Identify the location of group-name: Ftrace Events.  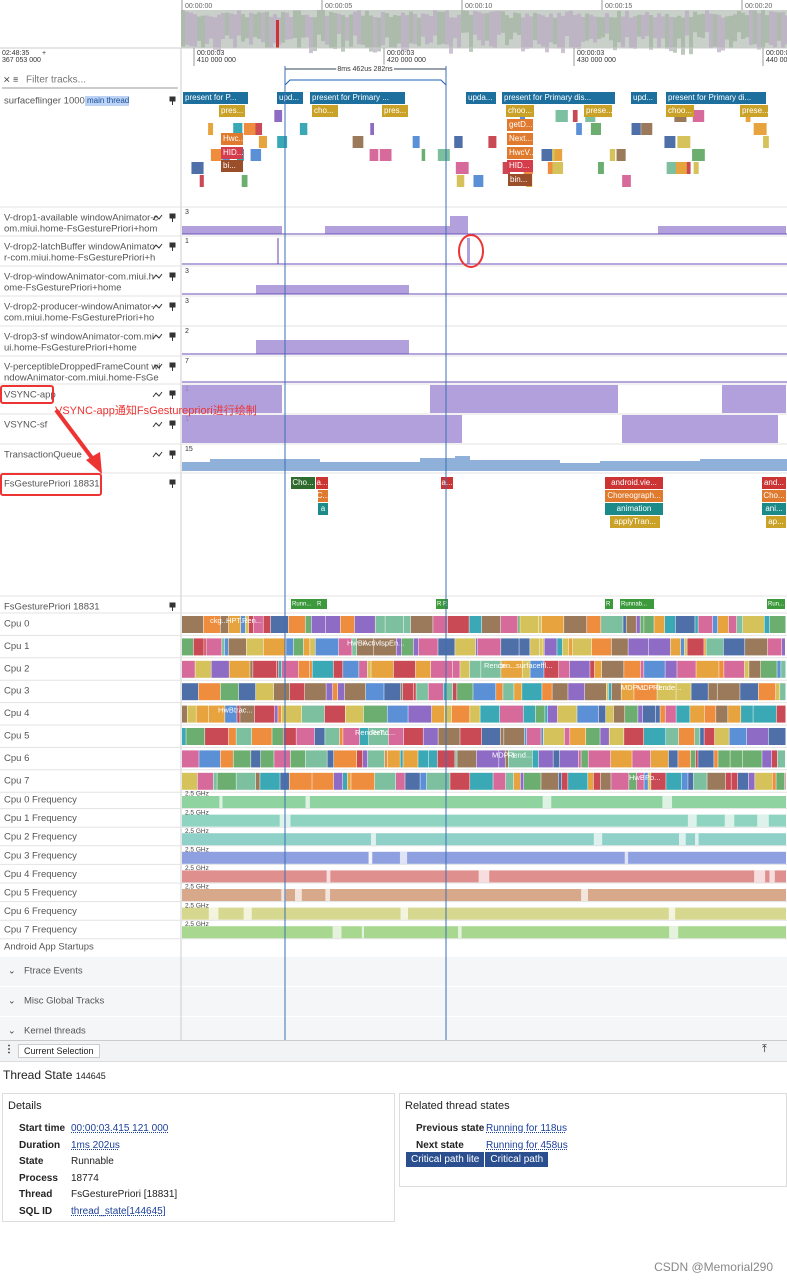
(53, 971).